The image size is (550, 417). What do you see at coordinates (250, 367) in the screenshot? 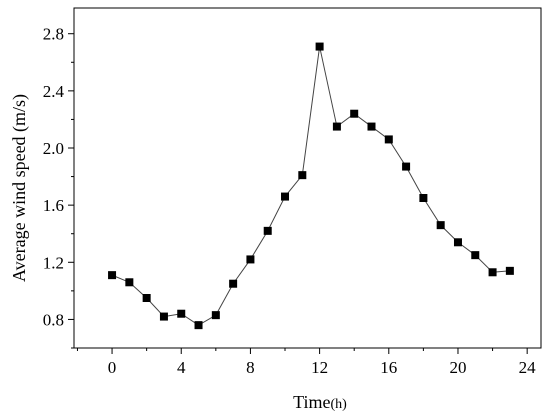
I see `x-tick-label: 8` at bounding box center [250, 367].